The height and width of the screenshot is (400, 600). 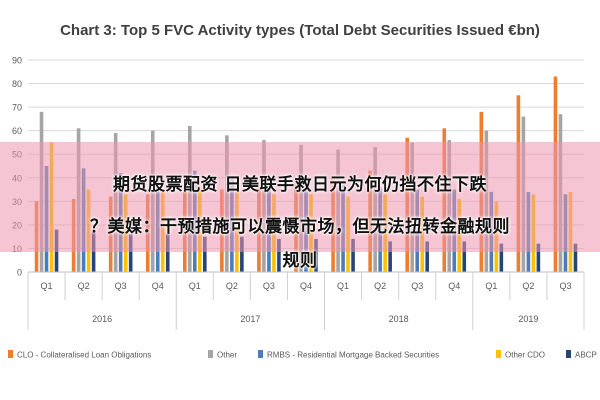 I want to click on y-tick-label: 80, so click(x=17, y=84).